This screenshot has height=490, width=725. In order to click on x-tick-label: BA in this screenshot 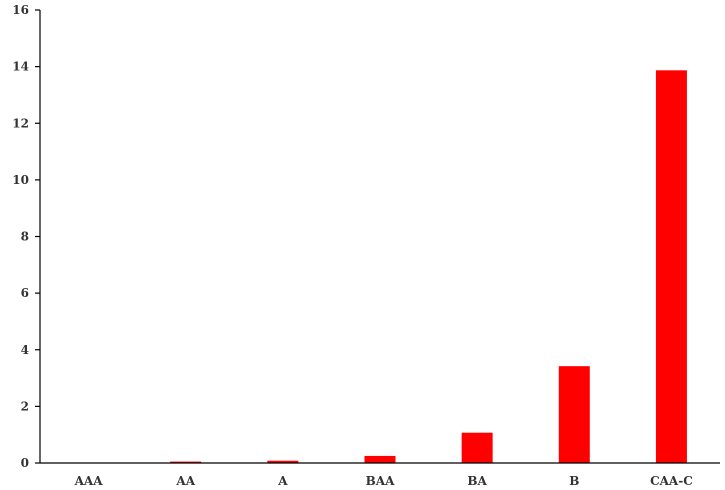, I will do `click(477, 481)`.